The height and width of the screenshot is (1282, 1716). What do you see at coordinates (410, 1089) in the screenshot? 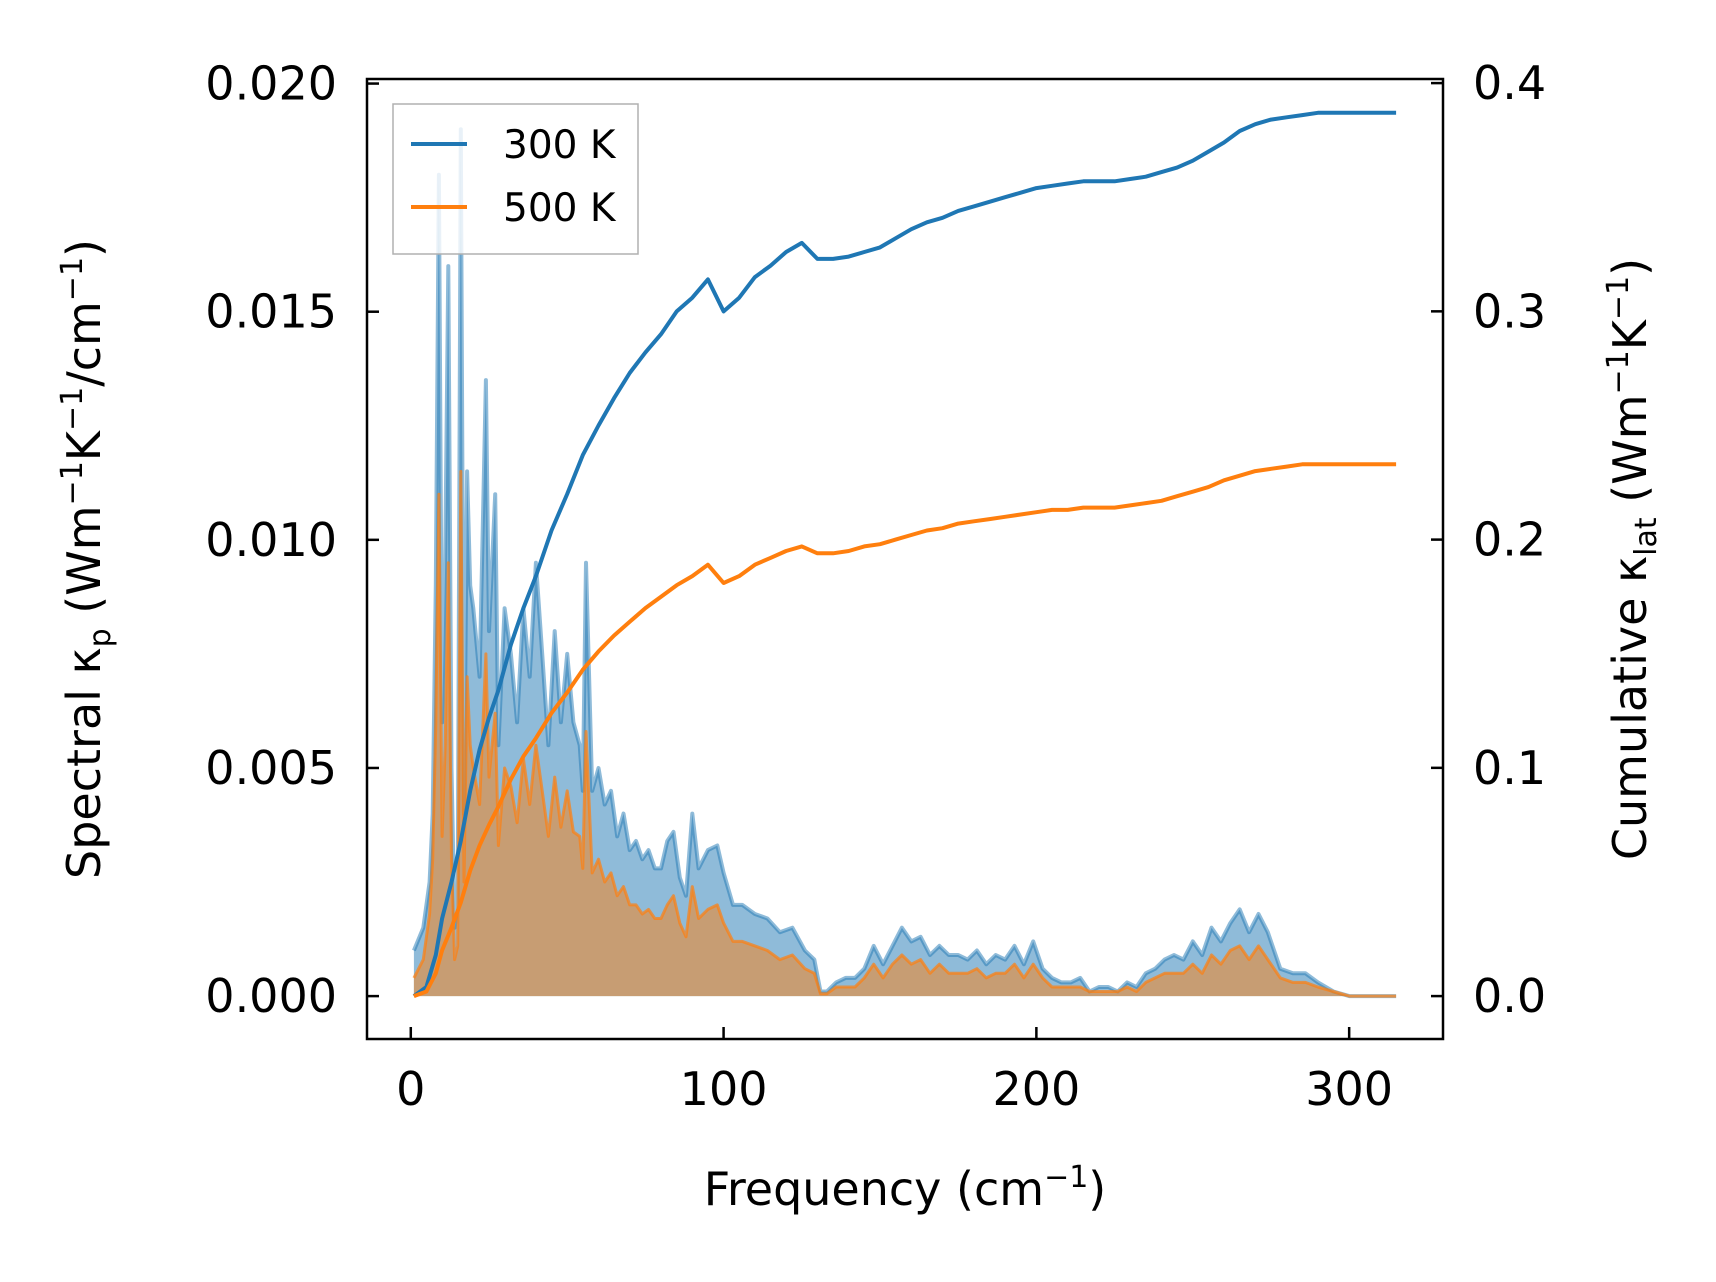
I see `x-tick-label: 0` at bounding box center [410, 1089].